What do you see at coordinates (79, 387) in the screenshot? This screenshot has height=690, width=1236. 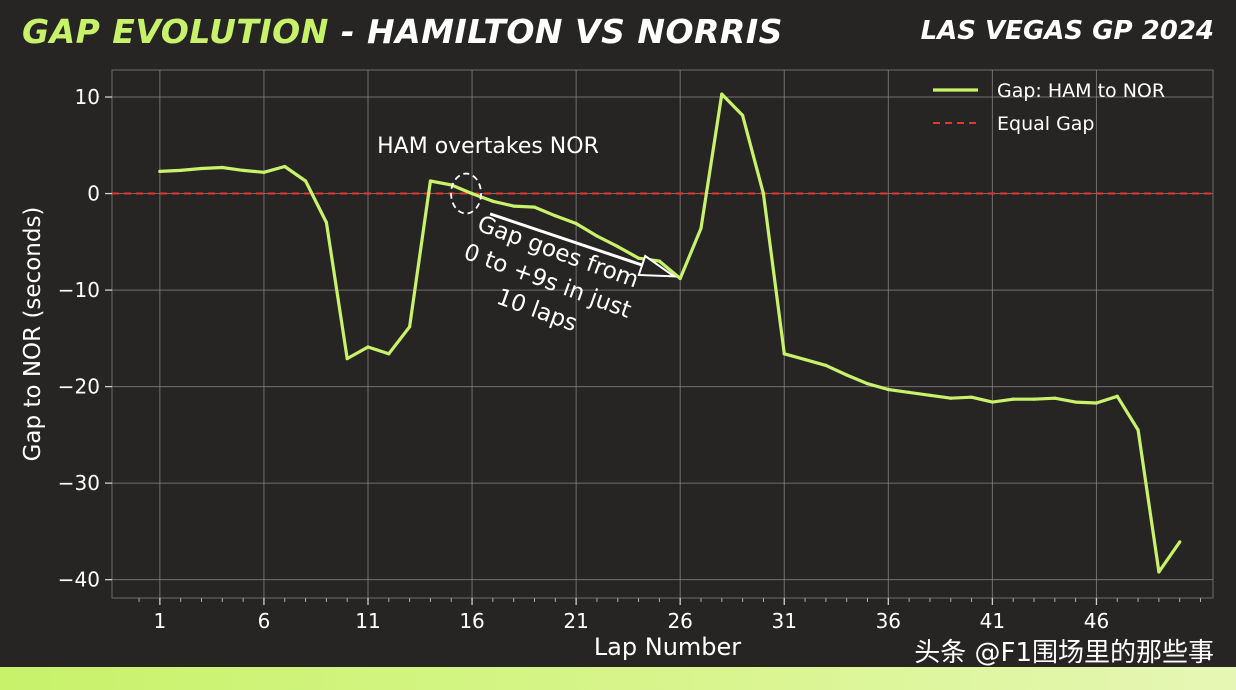 I see `y-tick-label: −20` at bounding box center [79, 387].